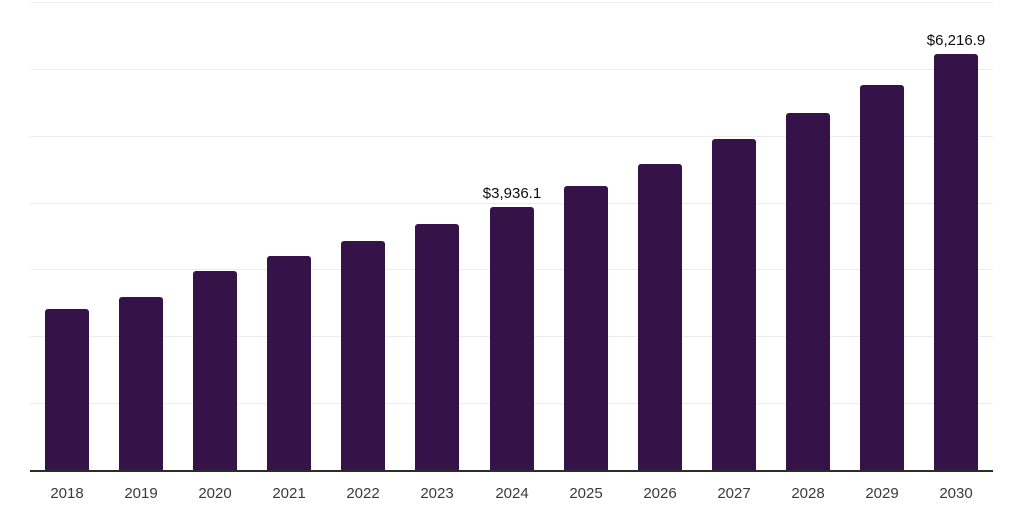  I want to click on bar-2030, so click(956, 262).